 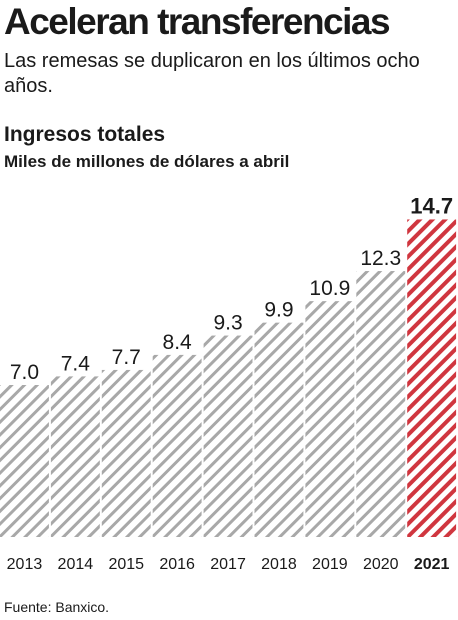 I want to click on chart-units: Miles de millones de dólares a abril, so click(x=147, y=161).